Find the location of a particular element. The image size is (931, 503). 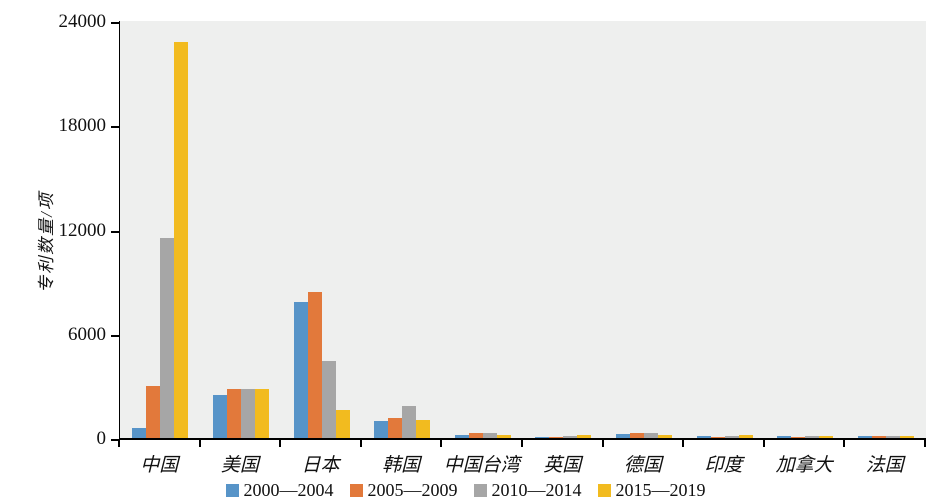

x-category-label: 日本 is located at coordinates (320, 465).